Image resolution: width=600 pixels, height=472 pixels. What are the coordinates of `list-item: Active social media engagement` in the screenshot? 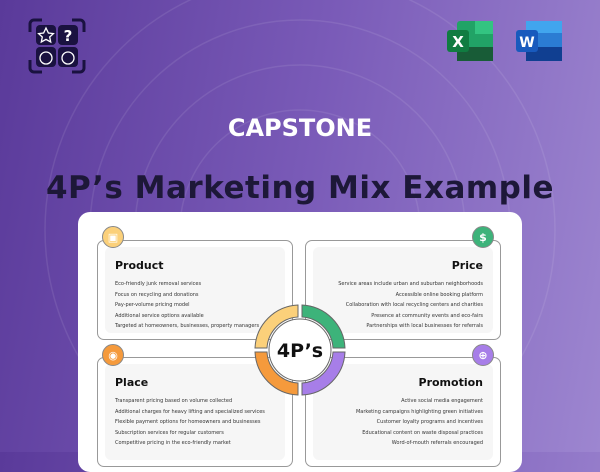 It's located at (442, 401).